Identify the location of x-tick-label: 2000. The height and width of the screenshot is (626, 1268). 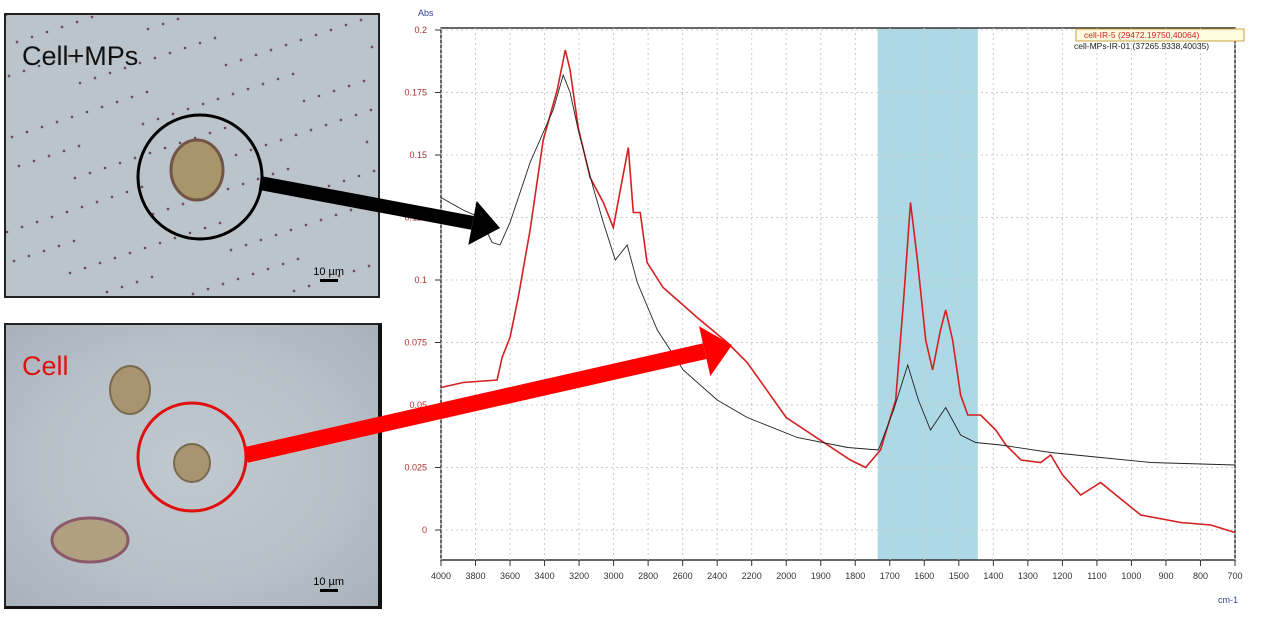
(786, 576).